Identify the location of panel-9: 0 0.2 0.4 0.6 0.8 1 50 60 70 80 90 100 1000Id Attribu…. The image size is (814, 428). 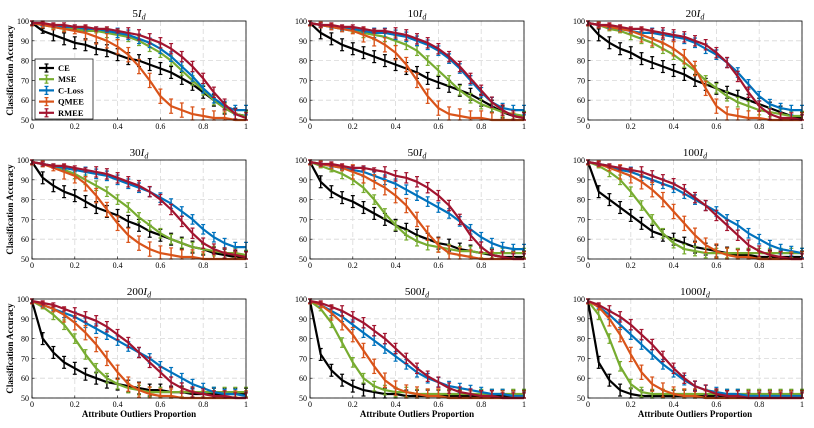
(688, 352).